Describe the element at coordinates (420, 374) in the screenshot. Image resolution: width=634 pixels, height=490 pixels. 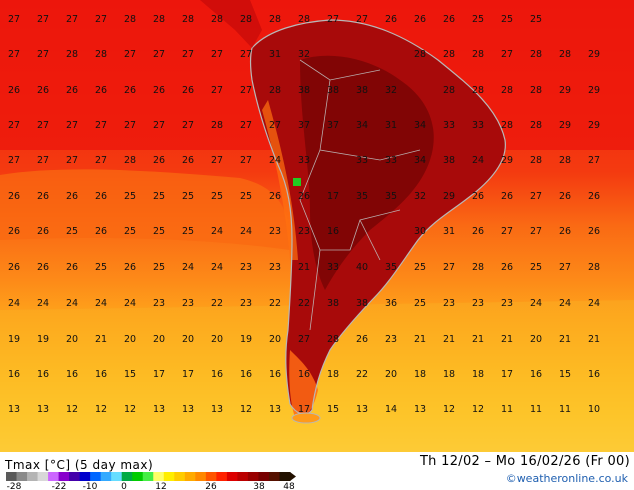
I see `temperature-label: 18` at that location.